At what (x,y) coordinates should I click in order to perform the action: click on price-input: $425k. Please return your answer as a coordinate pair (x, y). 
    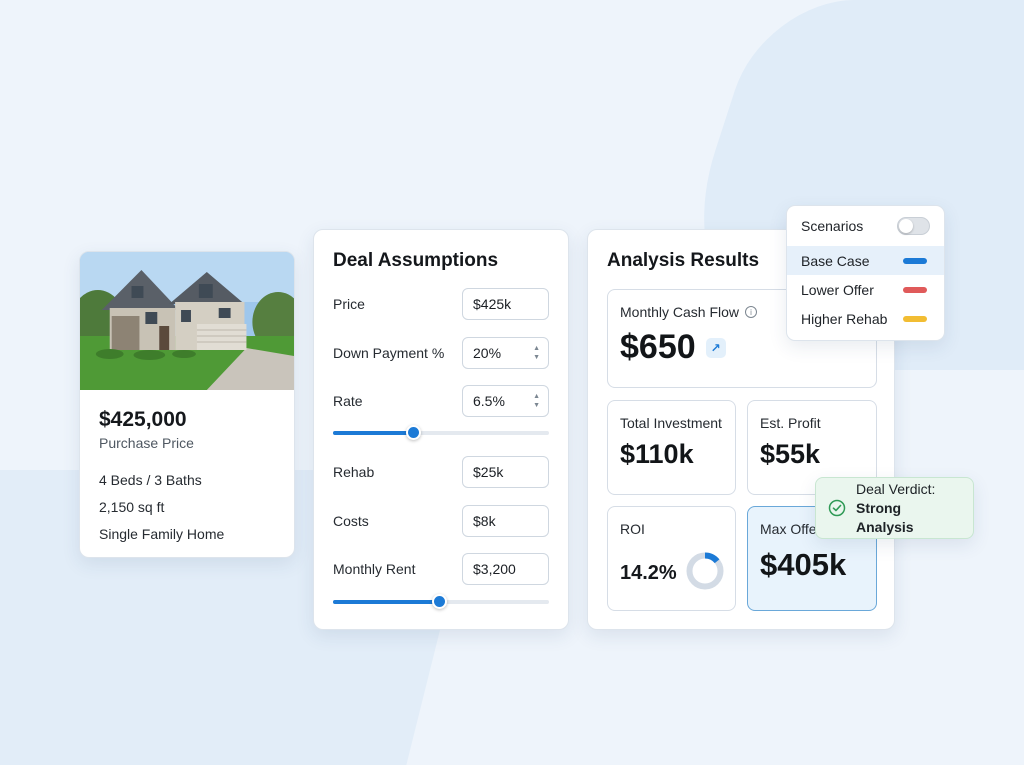
    Looking at the image, I should click on (505, 304).